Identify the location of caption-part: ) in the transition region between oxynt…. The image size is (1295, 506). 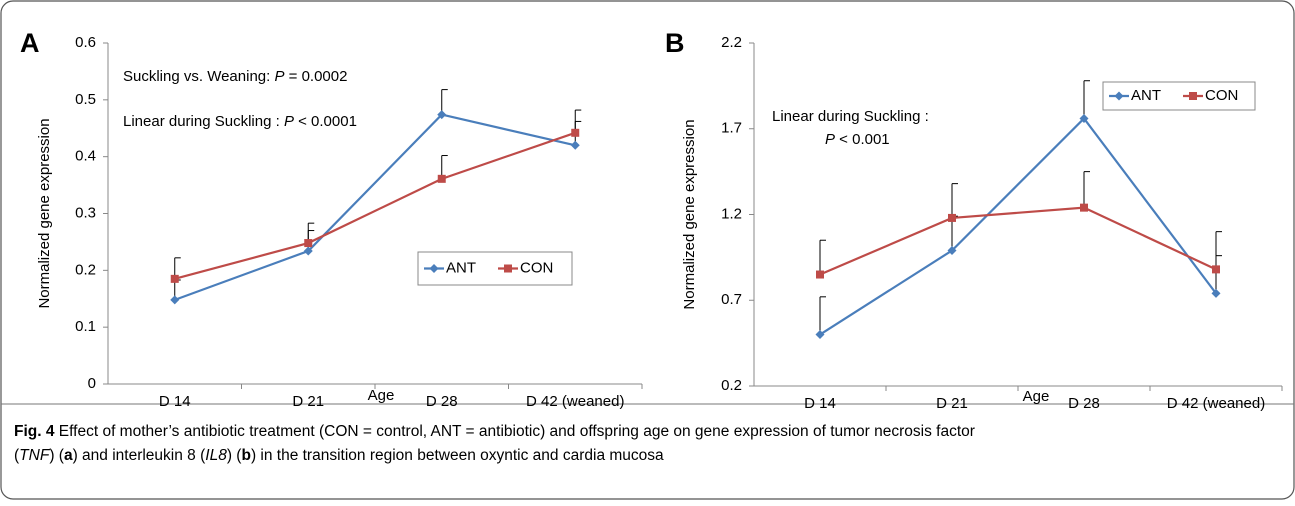
(457, 455).